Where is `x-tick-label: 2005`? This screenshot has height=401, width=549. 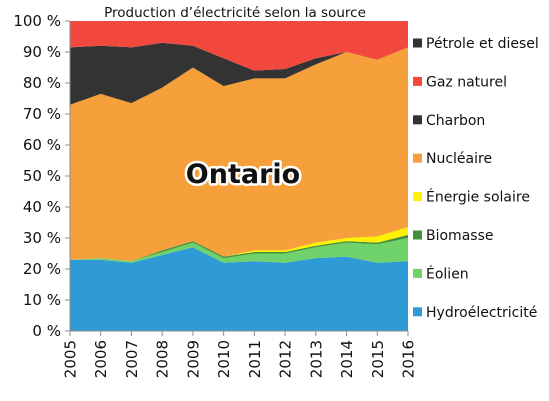 x-tick-label: 2005 is located at coordinates (71, 359).